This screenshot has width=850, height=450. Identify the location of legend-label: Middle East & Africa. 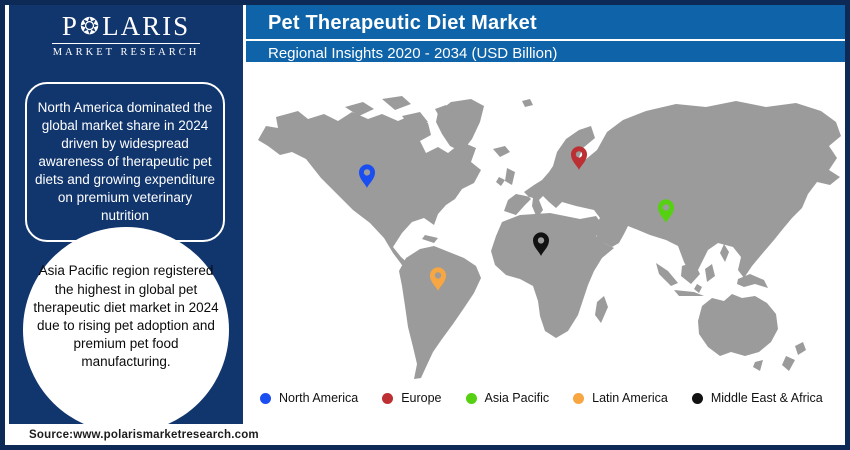
(766, 398).